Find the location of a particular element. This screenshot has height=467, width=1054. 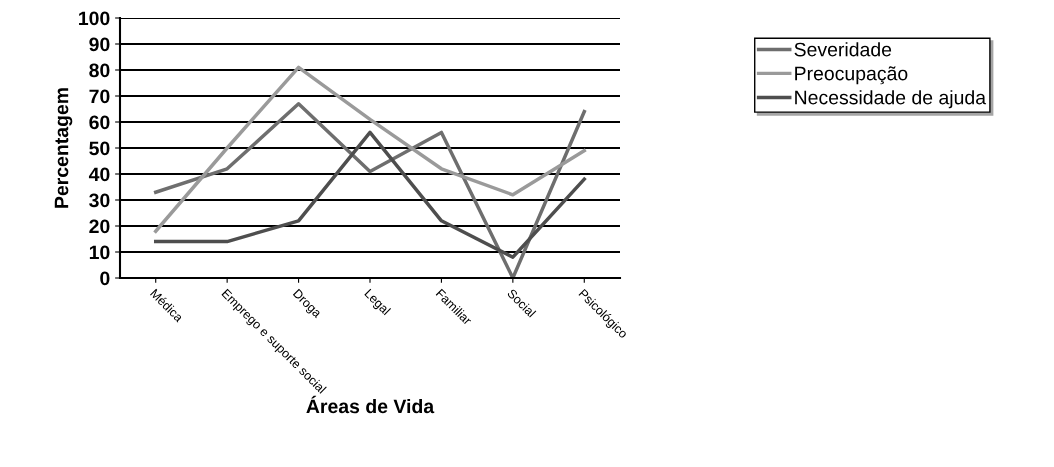

y-tick-label: 100 is located at coordinates (94, 18).